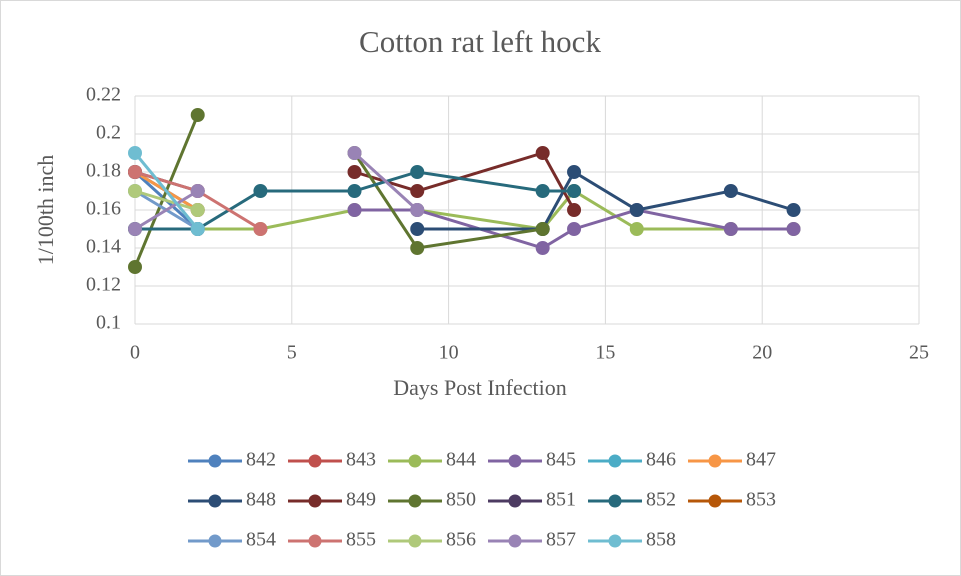  I want to click on x-tick-label: 15, so click(605, 353).